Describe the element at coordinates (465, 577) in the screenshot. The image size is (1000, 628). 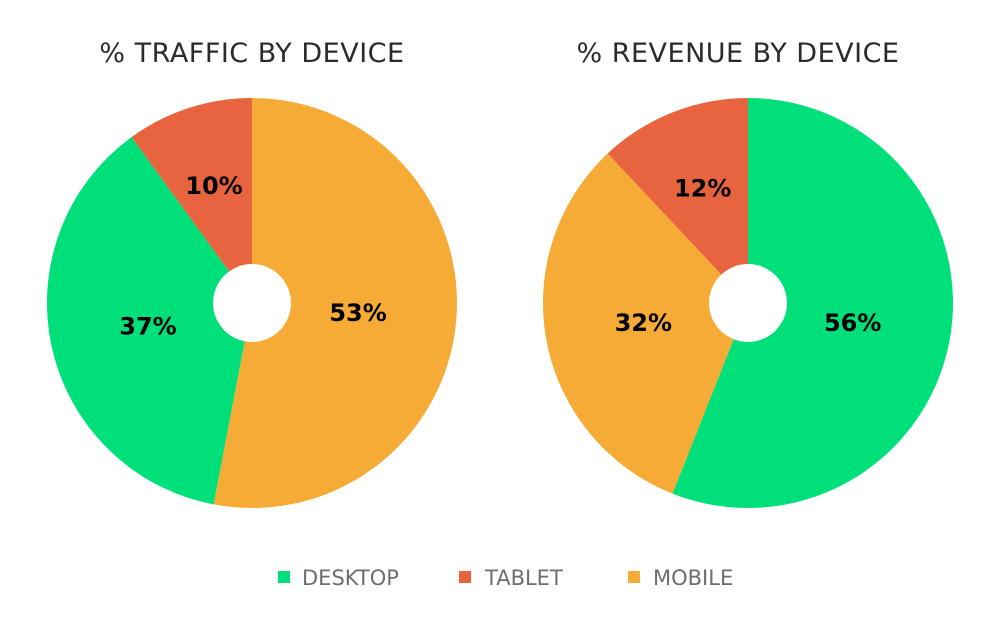
I see `legend-swatch-tablet` at that location.